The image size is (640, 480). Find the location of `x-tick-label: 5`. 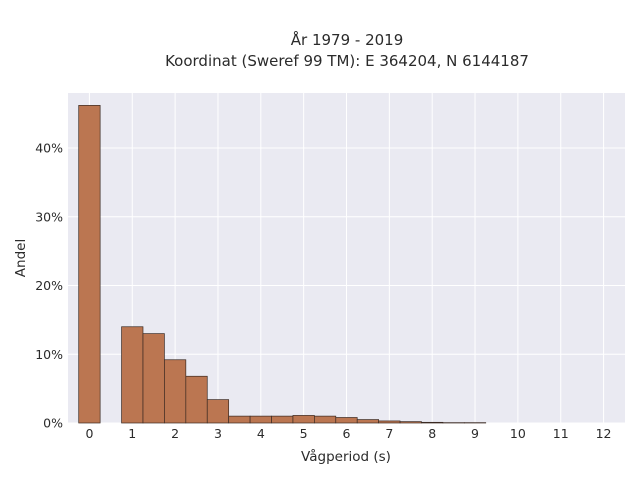

x-tick-label: 5 is located at coordinates (304, 433).